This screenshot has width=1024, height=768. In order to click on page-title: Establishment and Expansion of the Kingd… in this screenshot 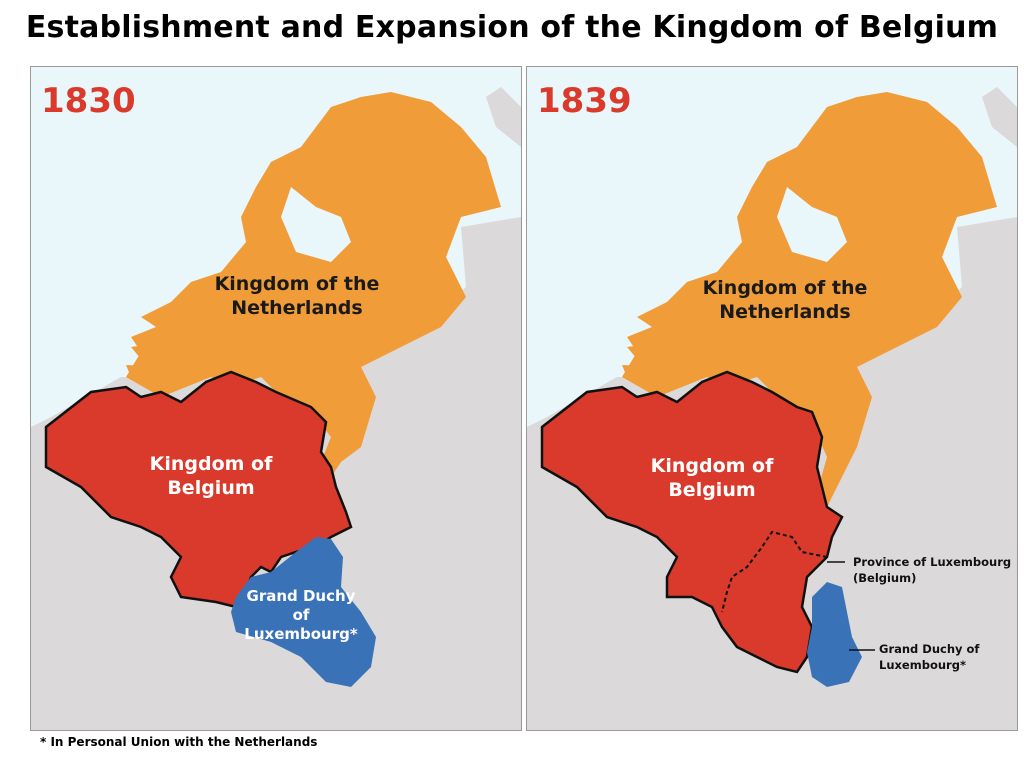, I will do `click(512, 27)`.